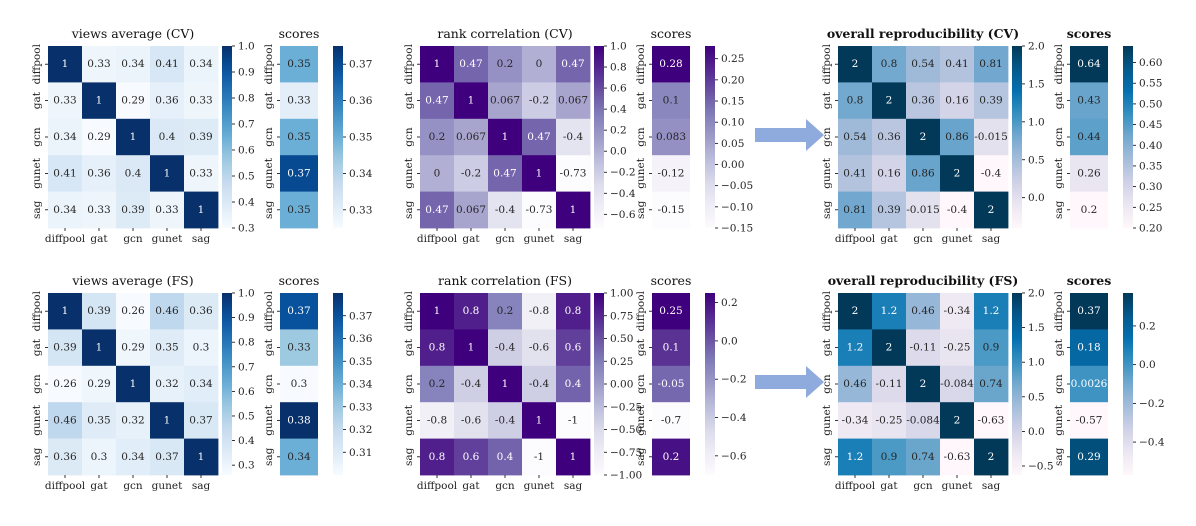 The width and height of the screenshot is (1196, 526). Describe the element at coordinates (671, 173) in the screenshot. I see `row1-group2-scores-cell` at that location.